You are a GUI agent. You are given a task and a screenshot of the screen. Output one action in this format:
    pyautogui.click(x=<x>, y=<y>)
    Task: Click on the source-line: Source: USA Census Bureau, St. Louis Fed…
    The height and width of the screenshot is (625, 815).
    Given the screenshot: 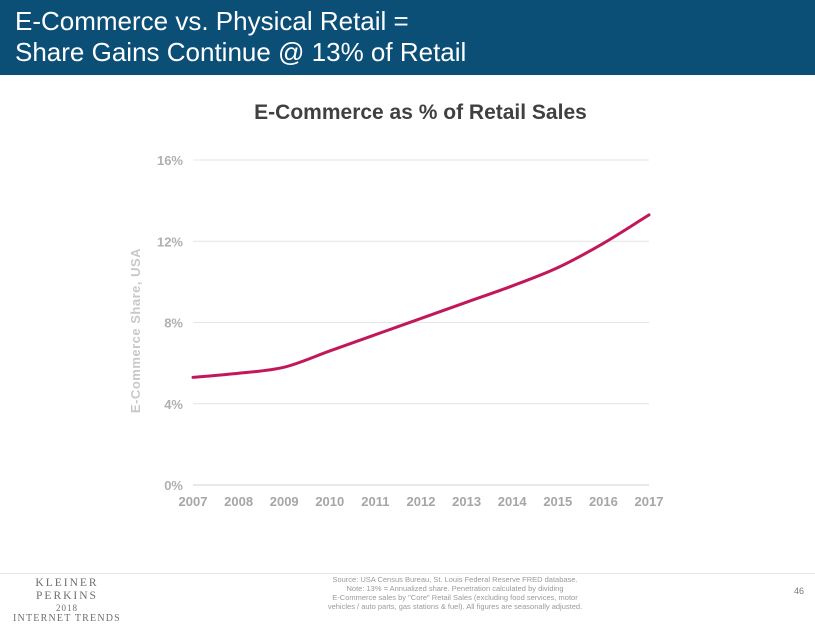 What is the action you would take?
    pyautogui.click(x=455, y=579)
    